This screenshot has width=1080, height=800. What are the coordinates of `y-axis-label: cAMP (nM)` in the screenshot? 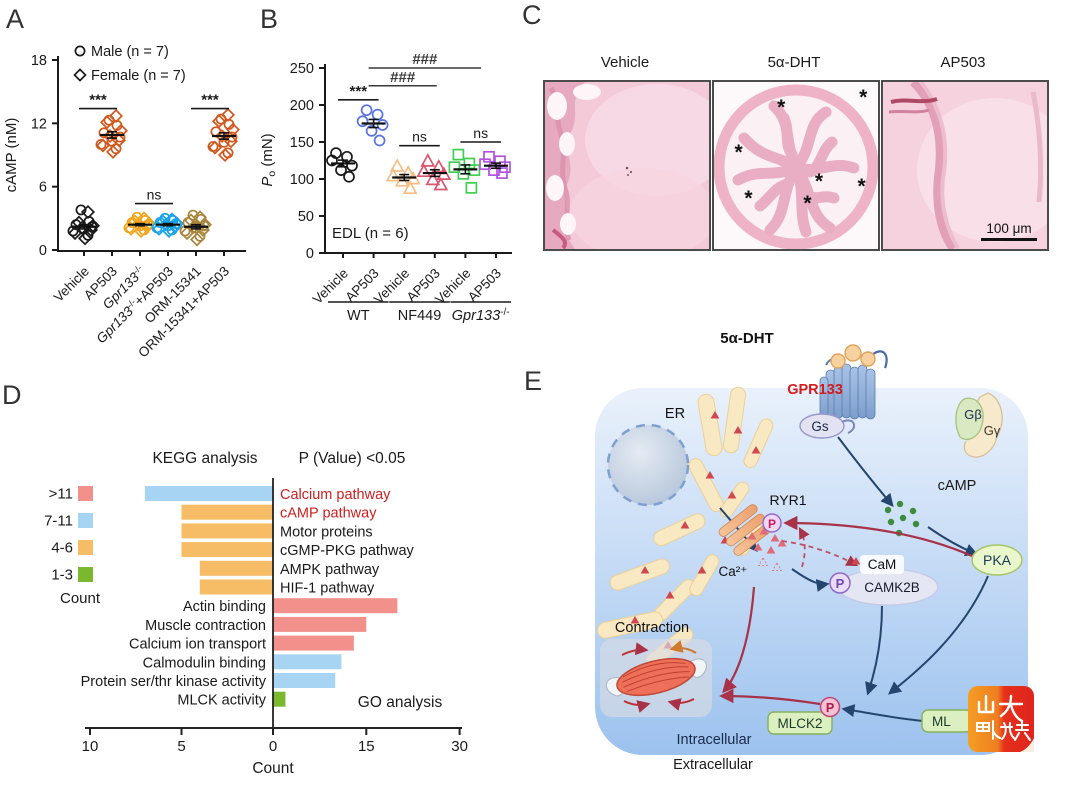 It's located at (11, 155).